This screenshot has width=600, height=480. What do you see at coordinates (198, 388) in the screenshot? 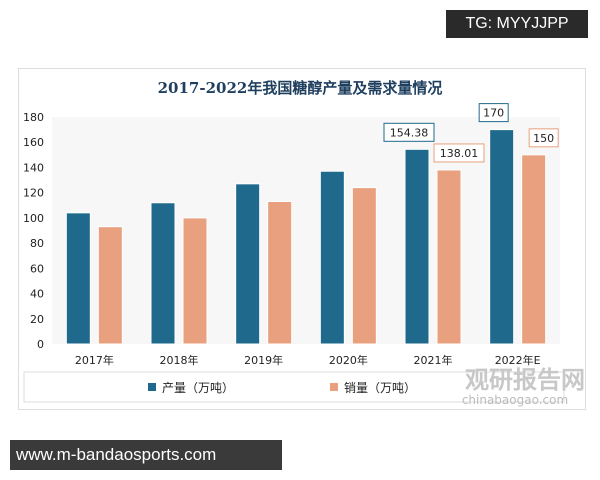
I see `legend-label: 产量（万吨）` at bounding box center [198, 388].